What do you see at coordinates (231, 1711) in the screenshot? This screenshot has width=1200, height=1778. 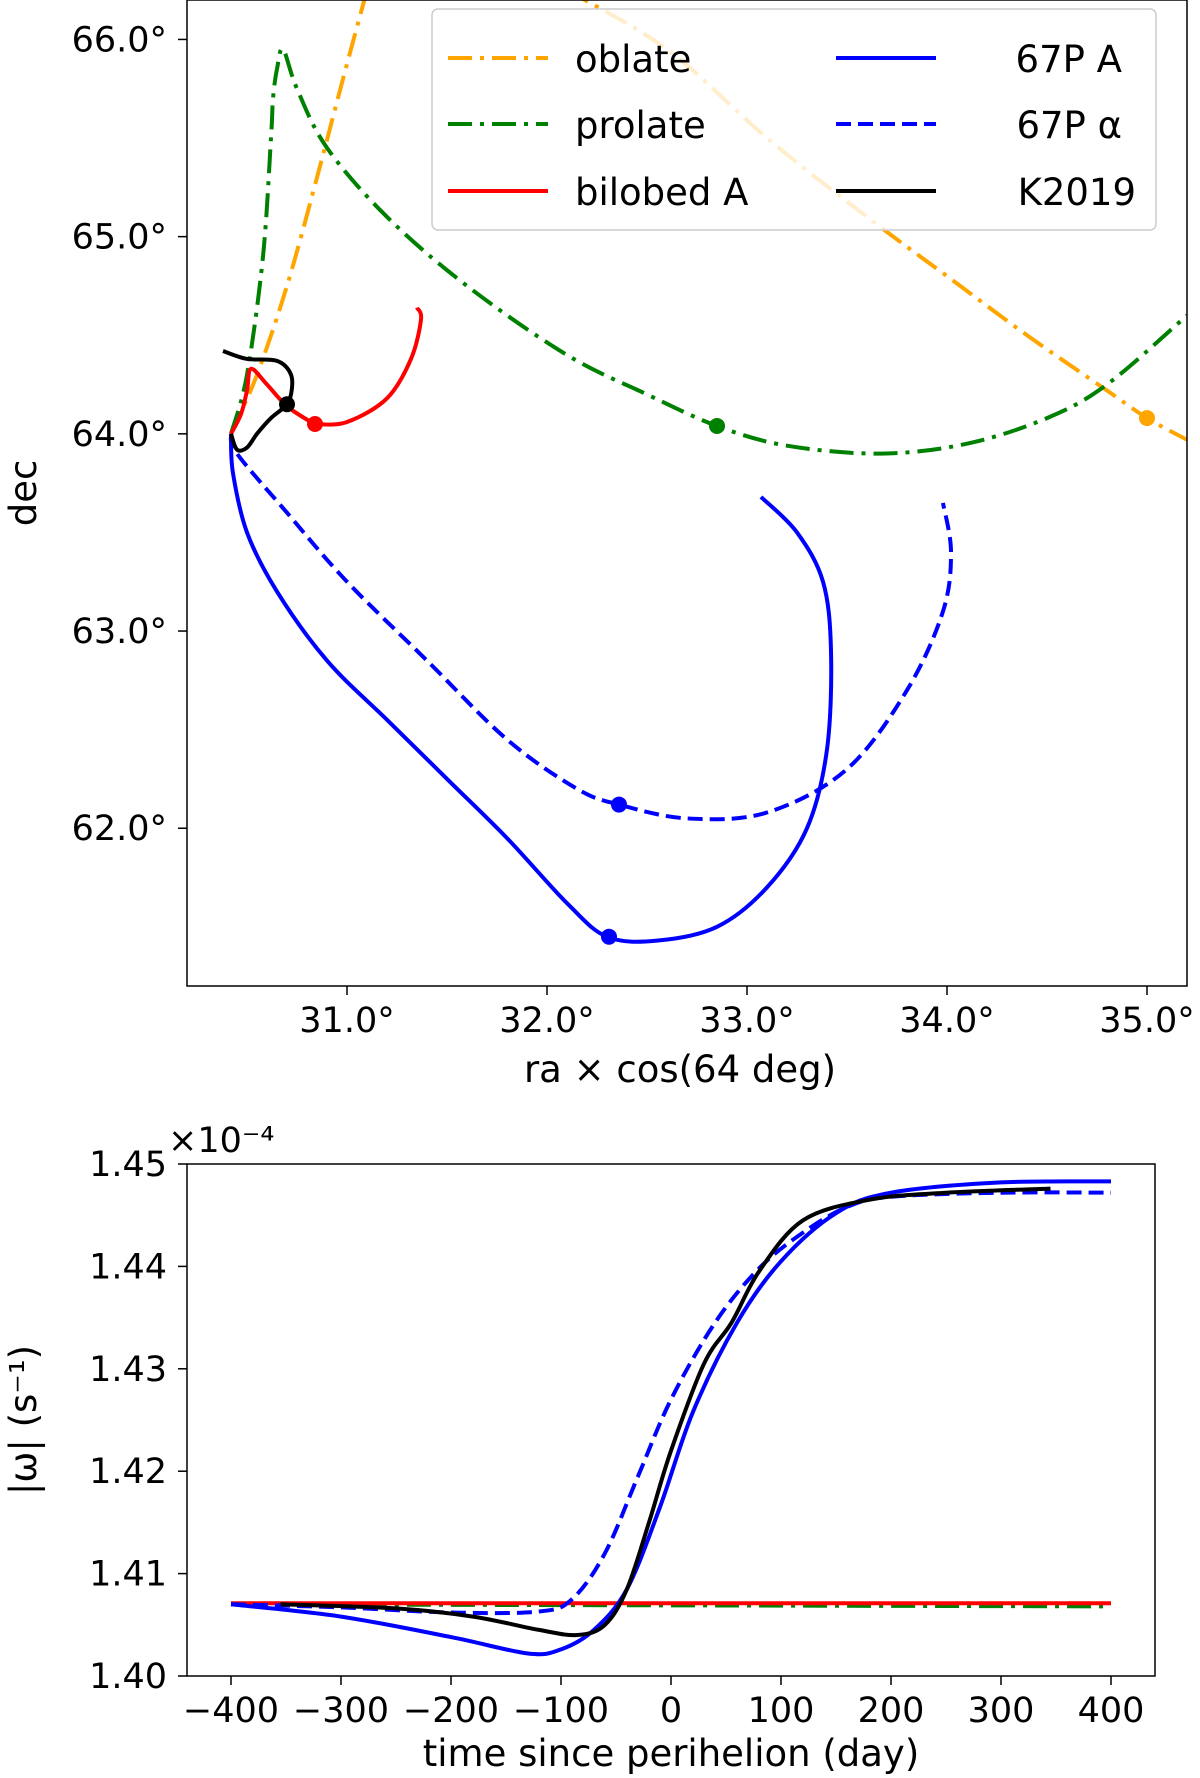 I see `bottom-plot-x-tick-label: −400` at bounding box center [231, 1711].